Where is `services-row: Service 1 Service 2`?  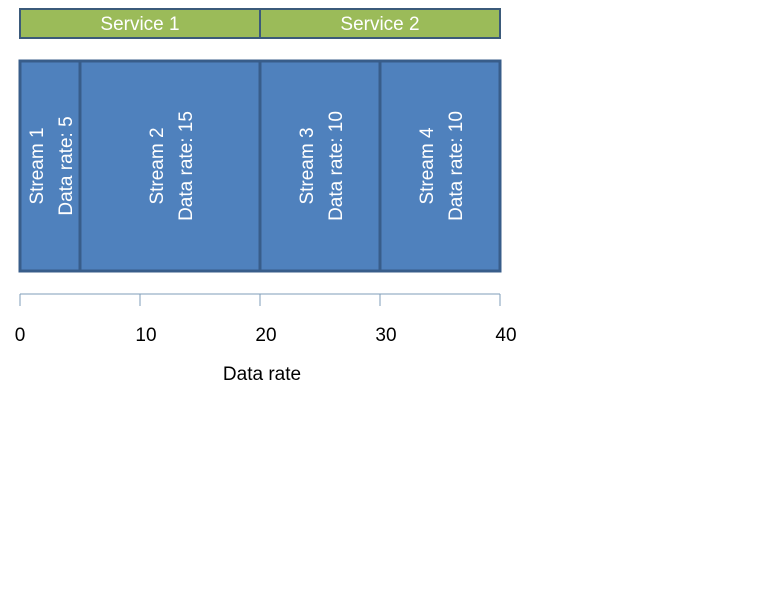 services-row: Service 1 Service 2 is located at coordinates (260, 23).